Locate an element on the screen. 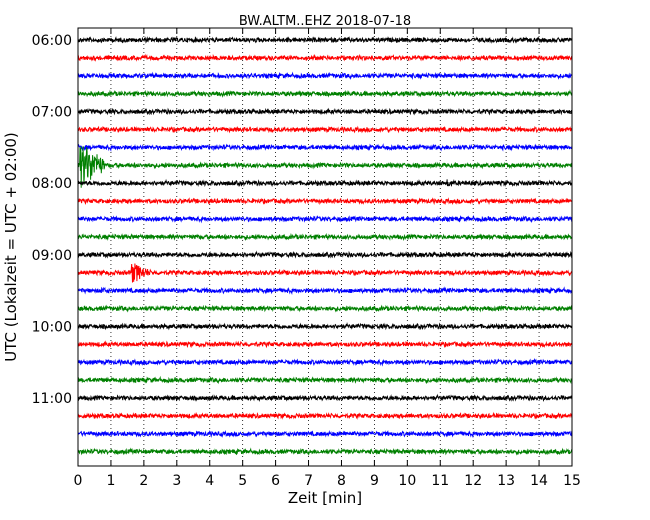  x-tick-label: 1 is located at coordinates (110, 481).